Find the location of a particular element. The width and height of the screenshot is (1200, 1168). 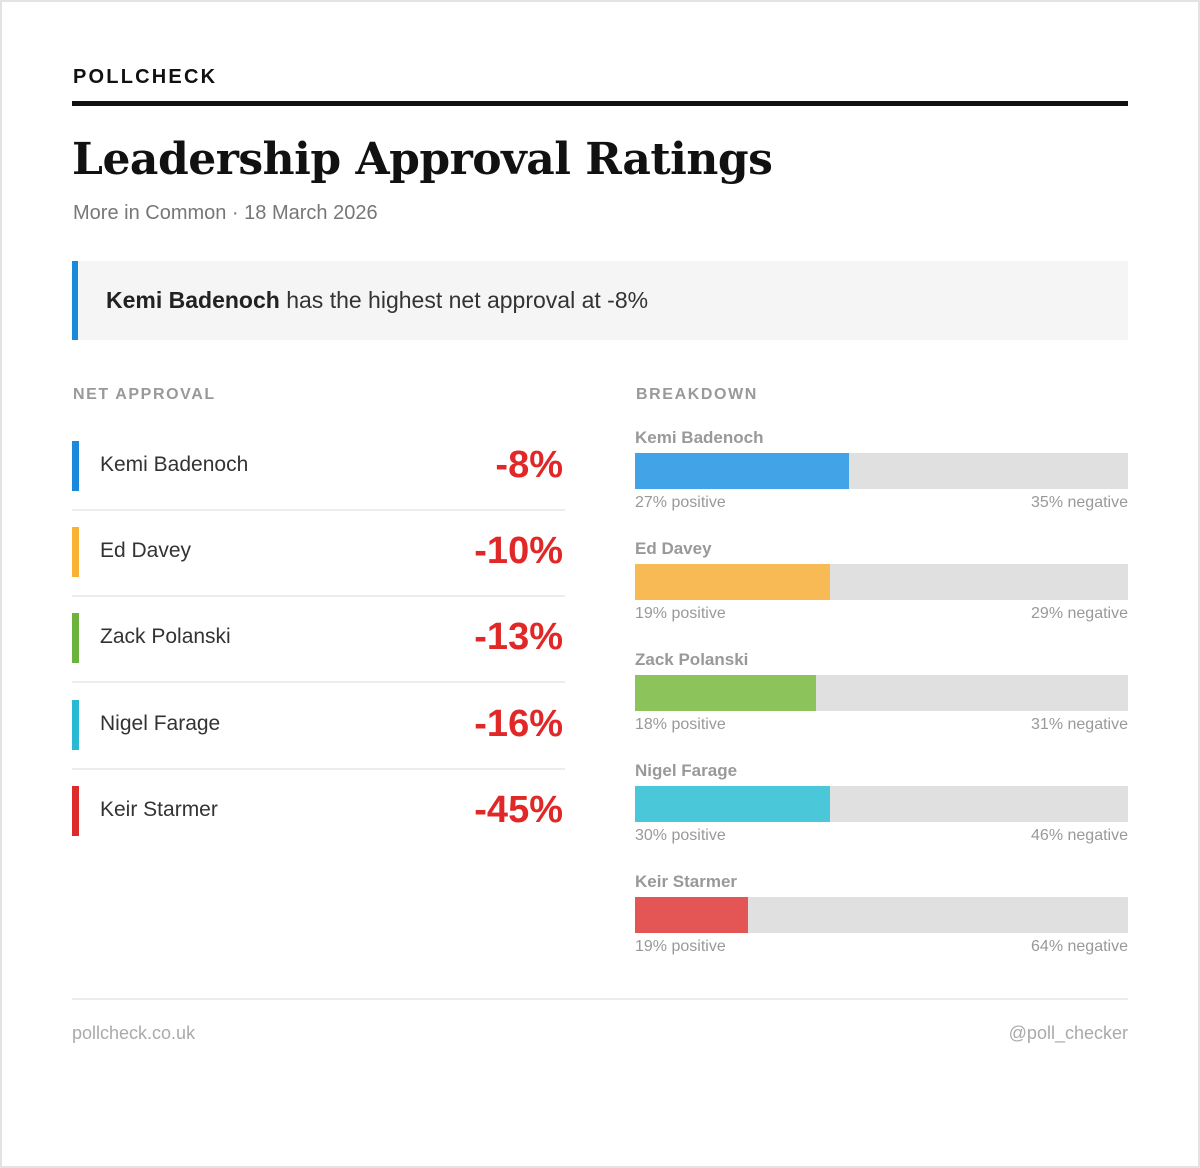

net-row-name: Nigel Farage is located at coordinates (160, 723).